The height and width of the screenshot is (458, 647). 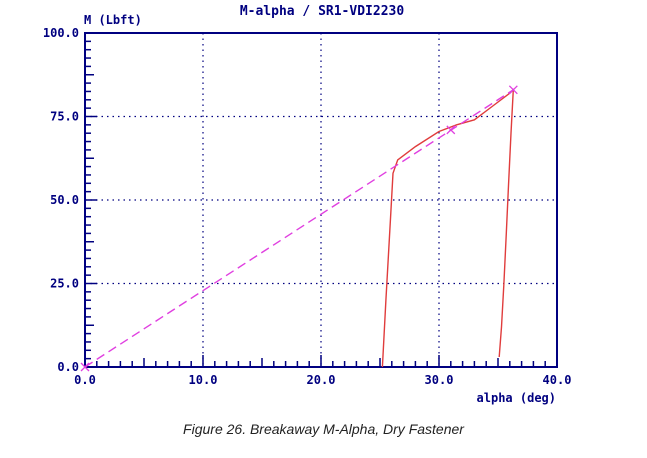 What do you see at coordinates (321, 380) in the screenshot?
I see `x-tick-label: 20.0` at bounding box center [321, 380].